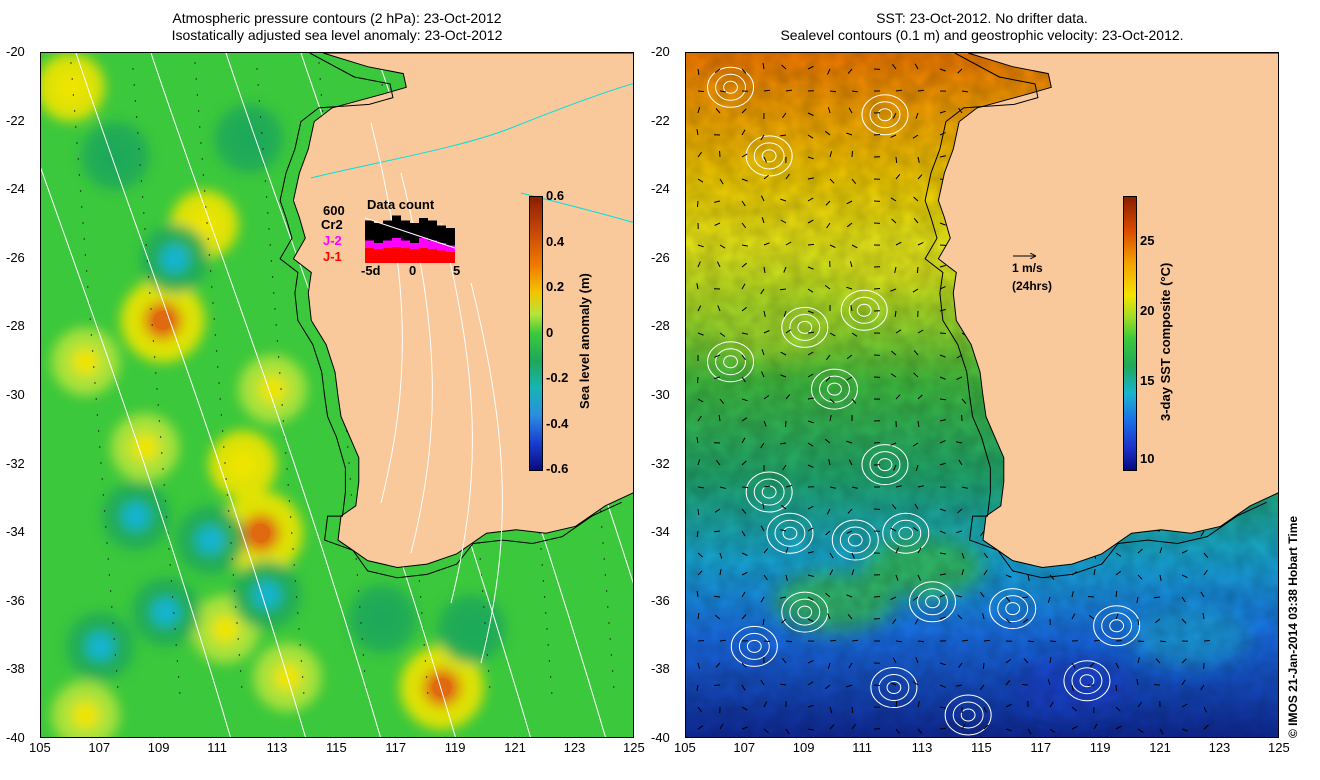 This screenshot has width=1320, height=780. Describe the element at coordinates (332, 224) in the screenshot. I see `series-label-cr2: Cr2` at that location.